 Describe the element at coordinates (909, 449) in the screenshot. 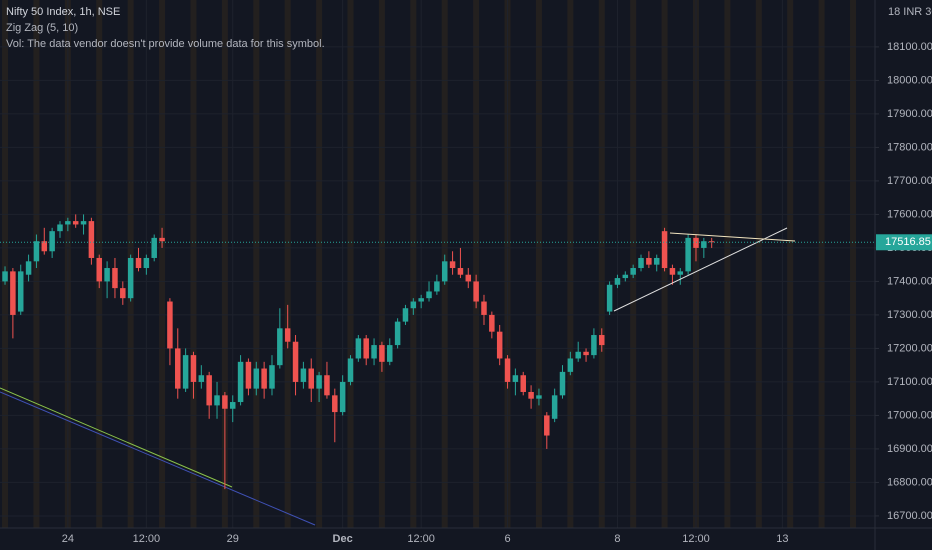

I see `y-tick-label: 16900.00` at that location.